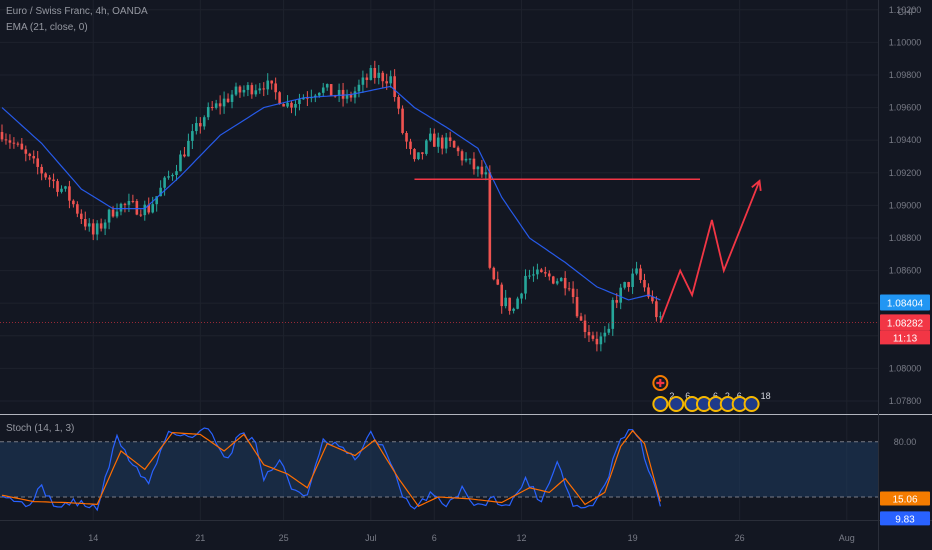  What do you see at coordinates (660, 383) in the screenshot?
I see `event-flag-icon` at bounding box center [660, 383].